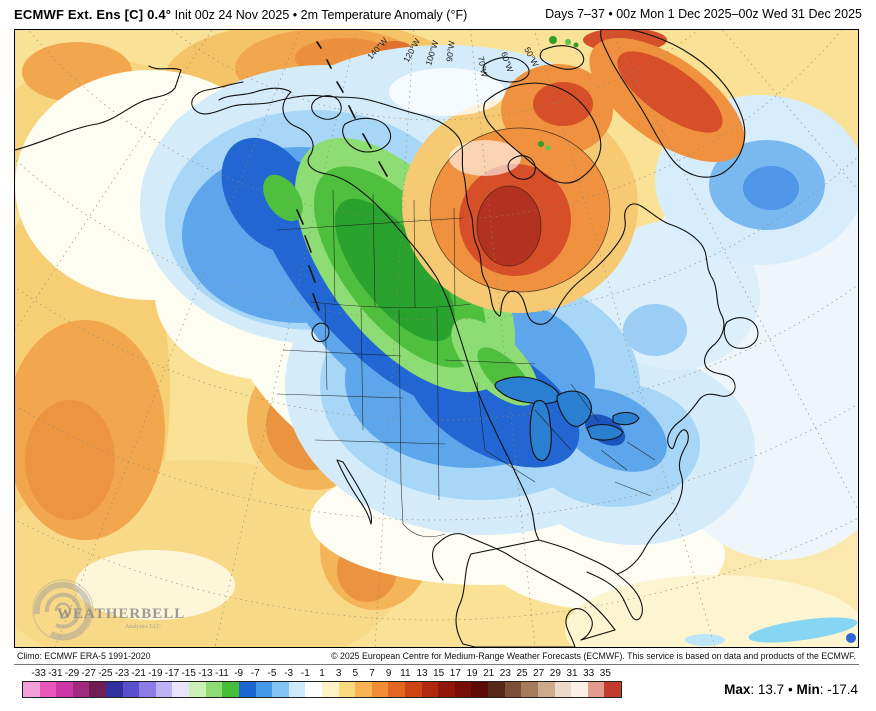 This screenshot has width=876, height=711. Describe the element at coordinates (455, 673) in the screenshot. I see `colorbar-tick: 17` at that location.